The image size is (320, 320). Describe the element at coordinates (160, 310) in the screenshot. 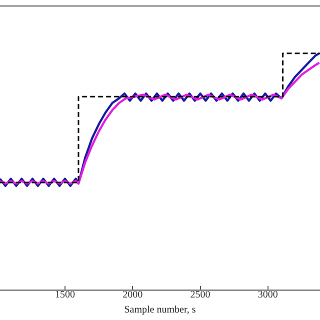

I see `x-axis-title: Sample number, s` at that location.